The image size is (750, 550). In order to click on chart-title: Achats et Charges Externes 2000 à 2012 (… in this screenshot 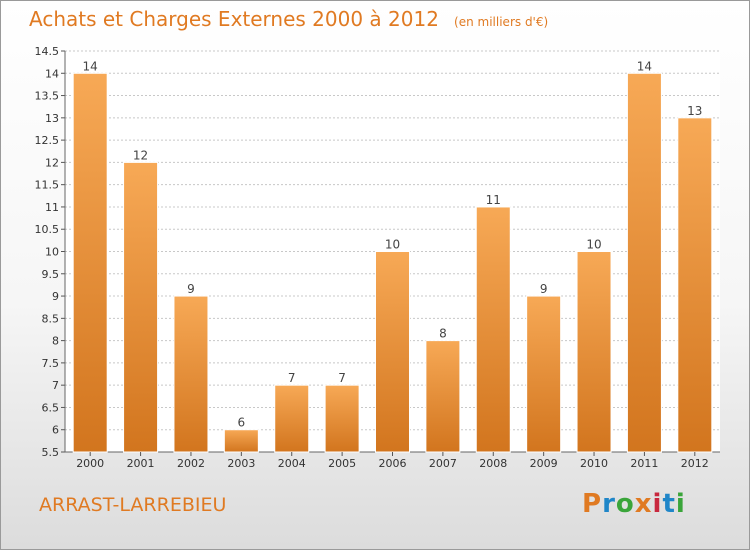, I will do `click(288, 19)`.